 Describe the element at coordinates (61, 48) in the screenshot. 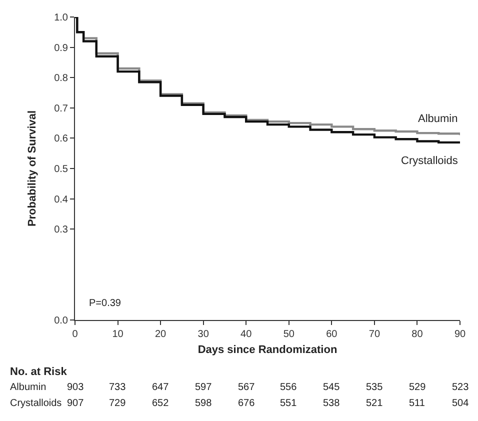

I see `y-tick-label: 0.9` at that location.